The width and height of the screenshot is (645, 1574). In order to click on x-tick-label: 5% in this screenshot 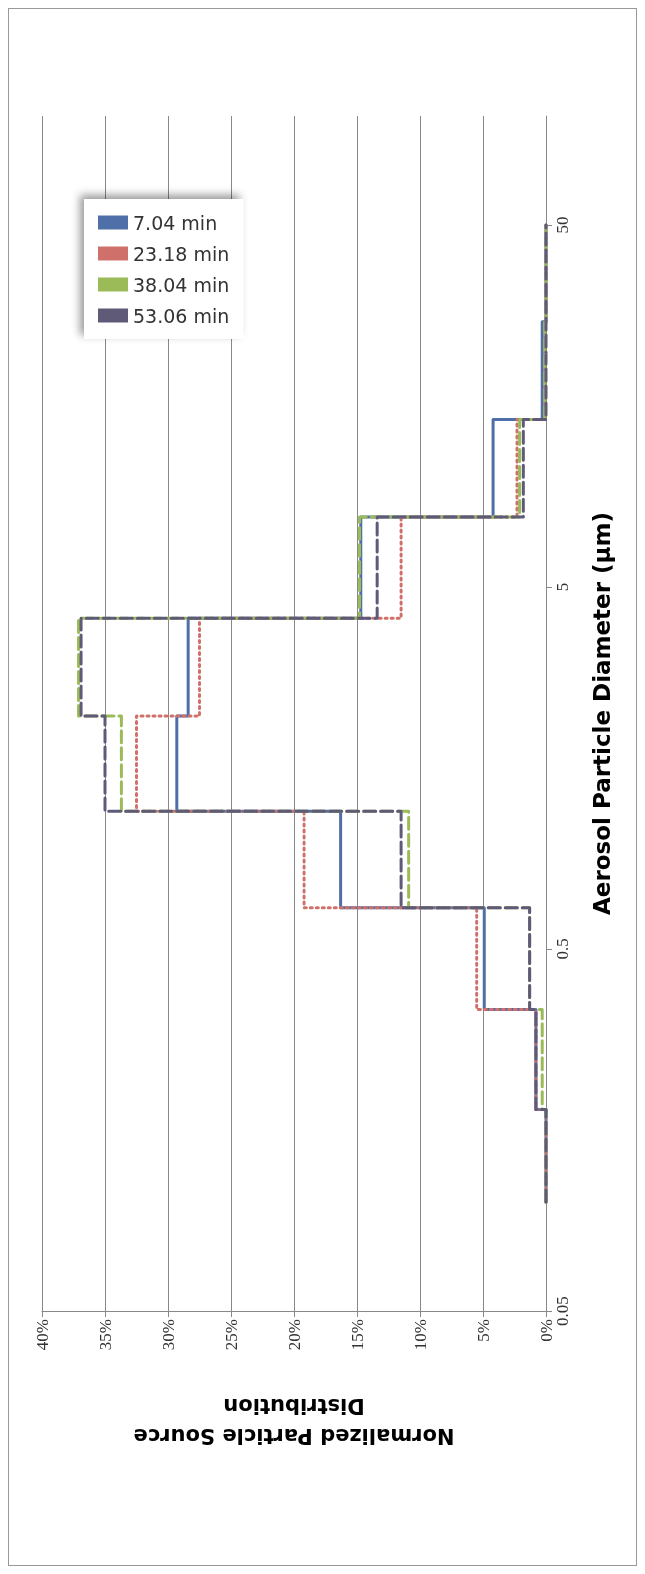, I will do `click(483, 1330)`.